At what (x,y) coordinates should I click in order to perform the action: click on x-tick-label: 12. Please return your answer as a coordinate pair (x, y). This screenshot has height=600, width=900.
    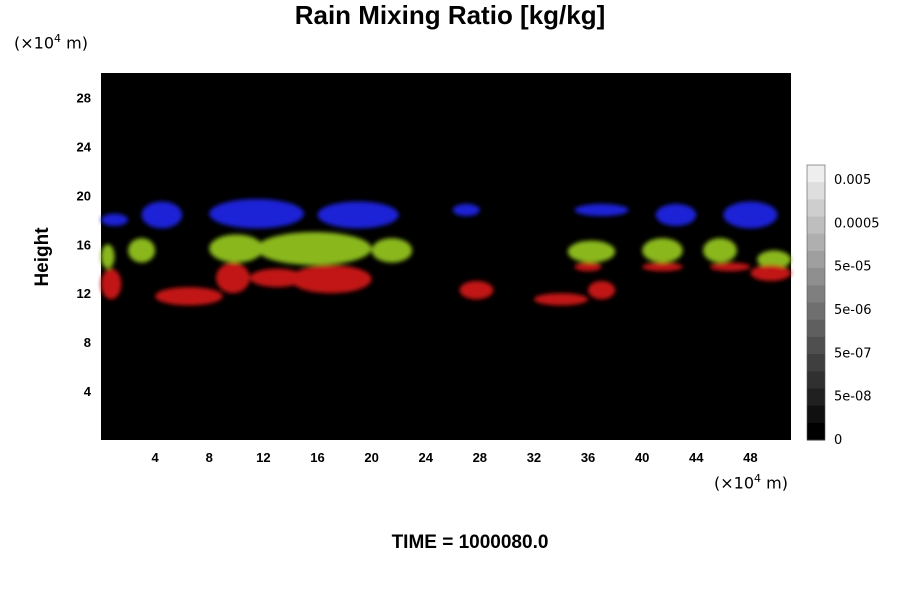
    Looking at the image, I should click on (263, 457).